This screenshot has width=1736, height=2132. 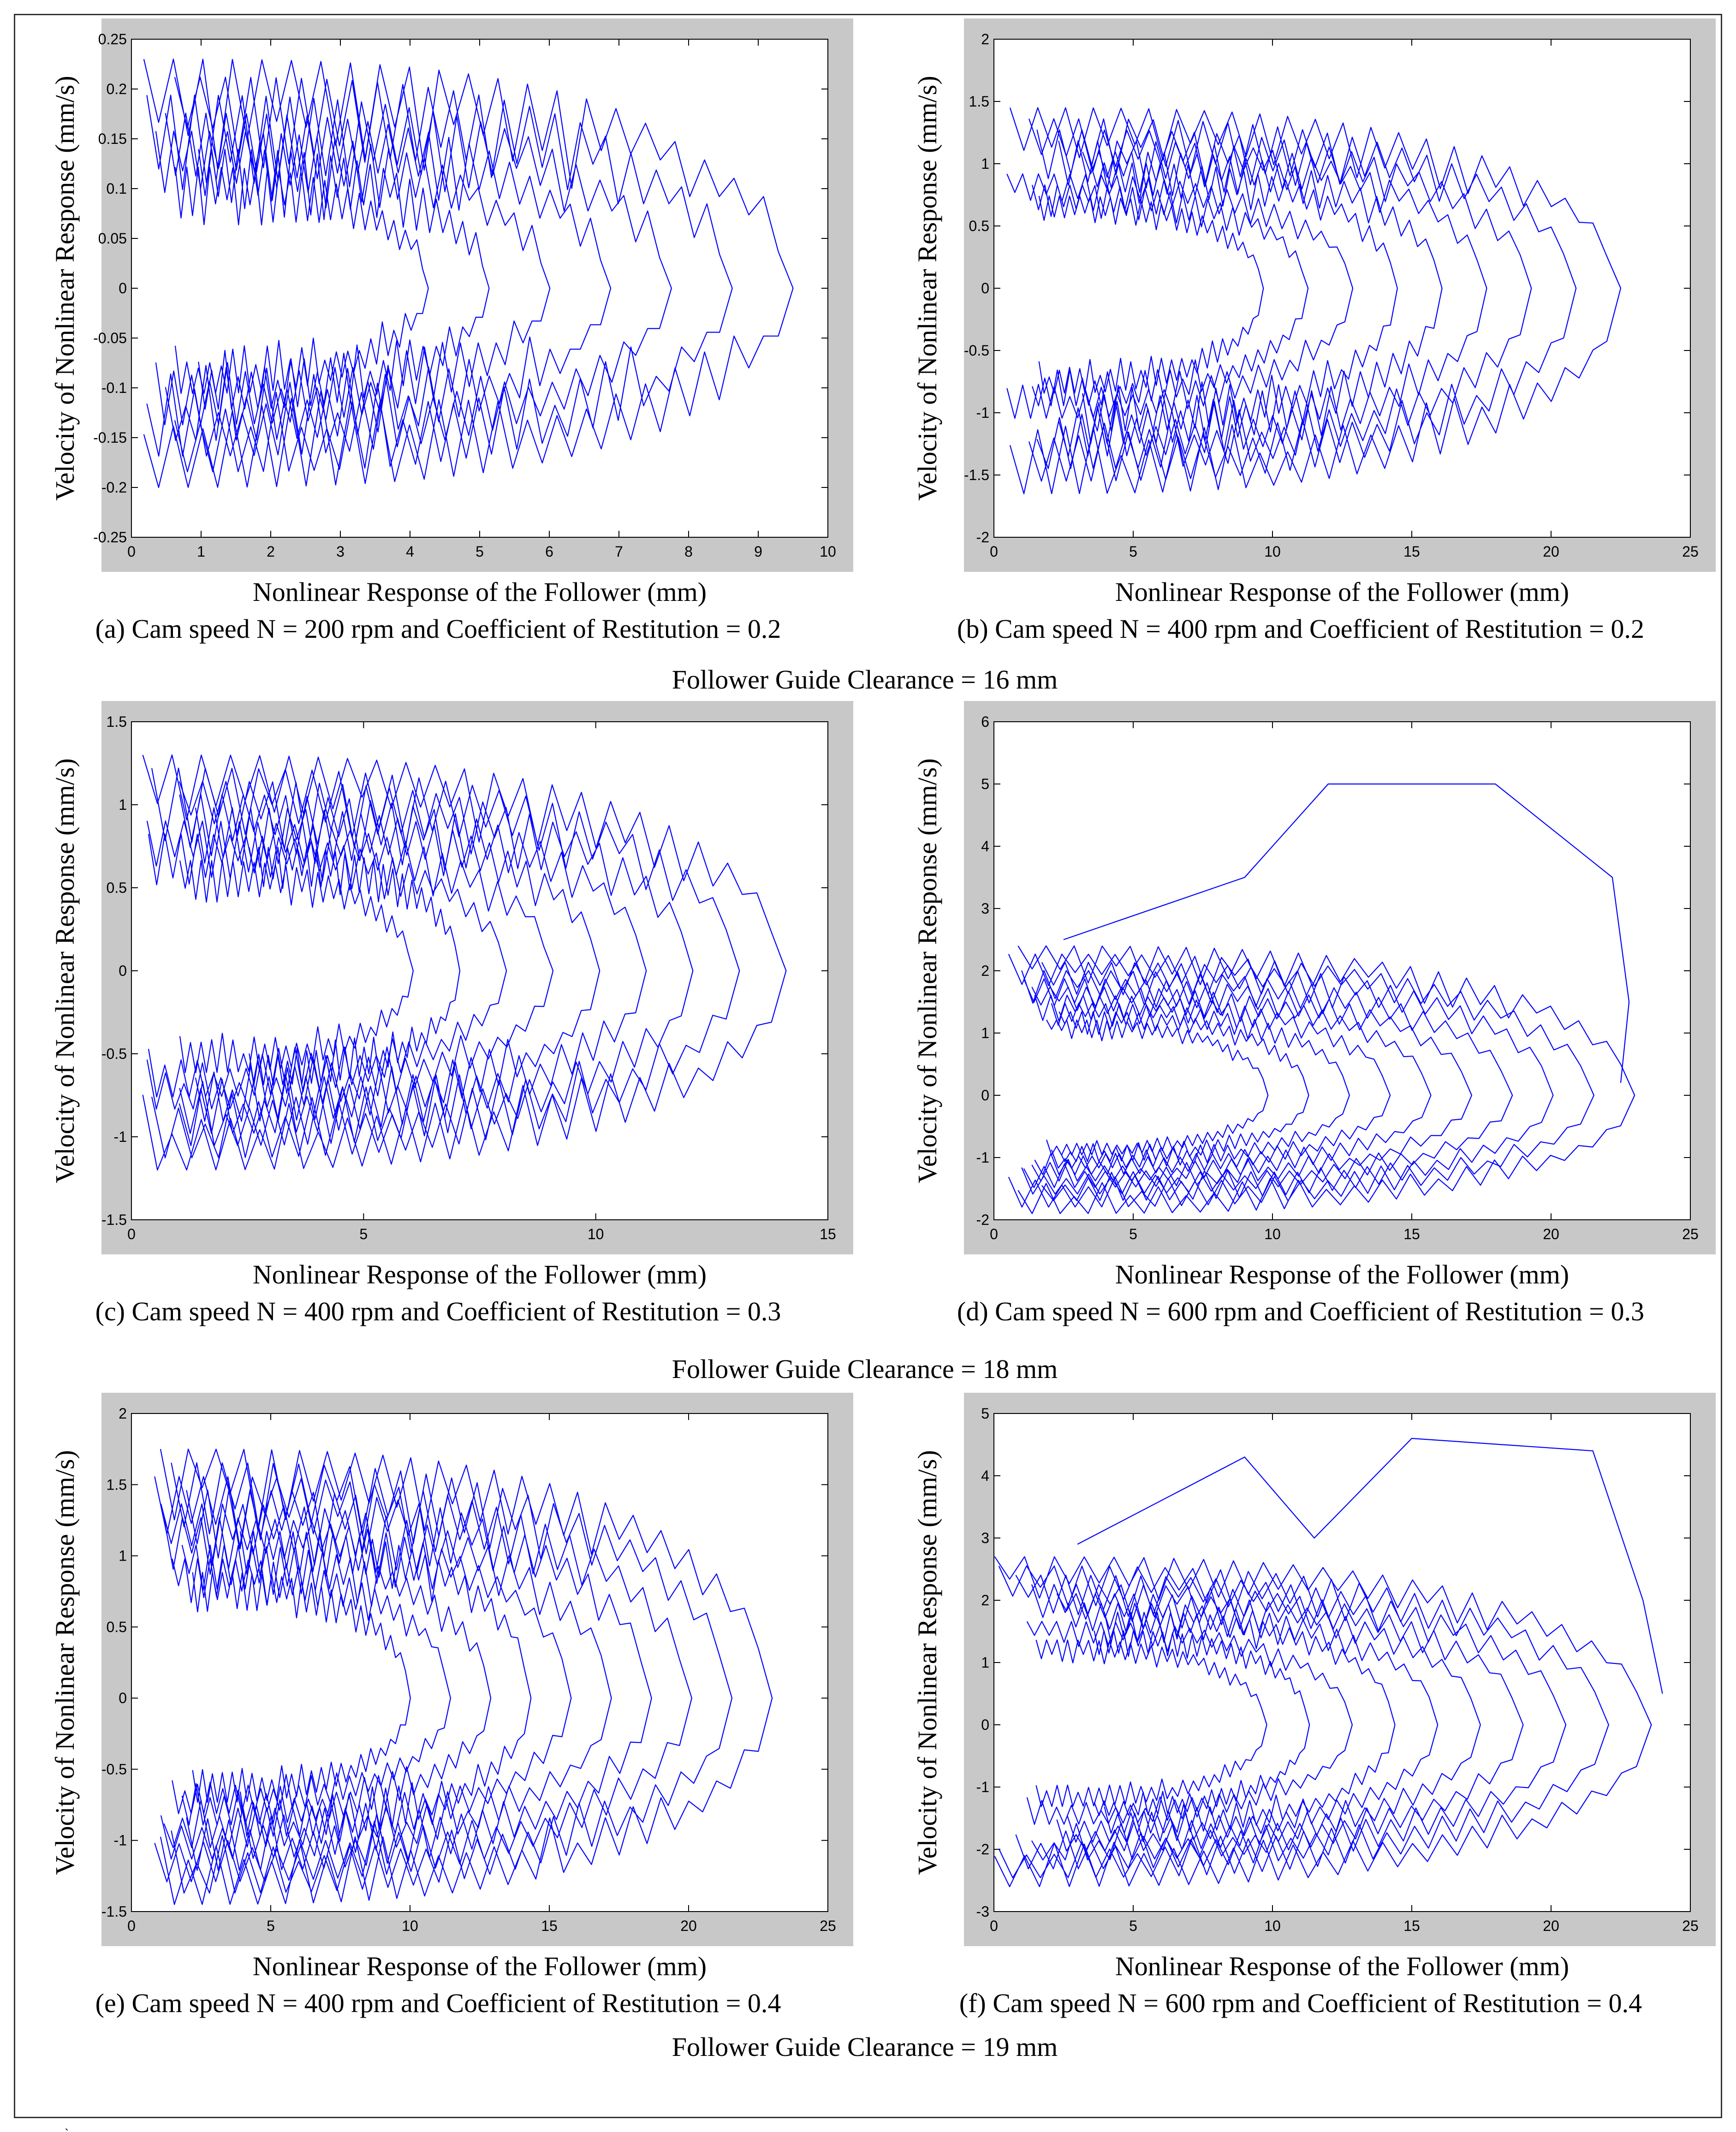 What do you see at coordinates (976, 351) in the screenshot?
I see `chart-b-ytick-label: -0.5` at bounding box center [976, 351].